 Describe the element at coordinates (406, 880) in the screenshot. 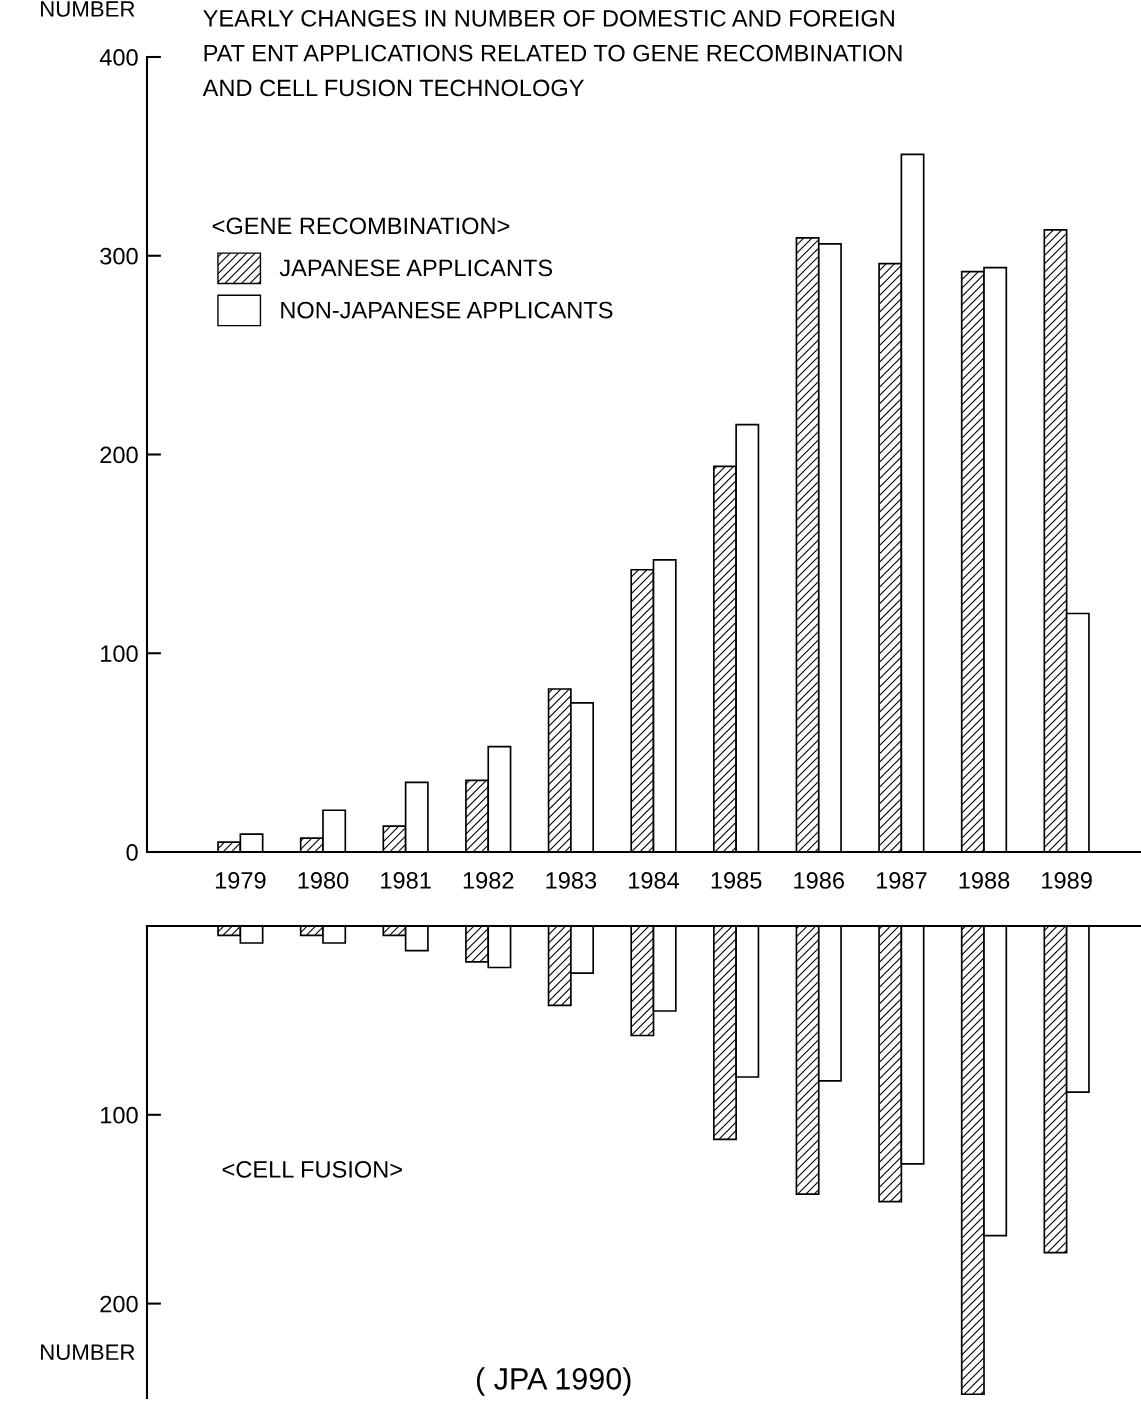

I see `x-tick-label: 1981` at that location.